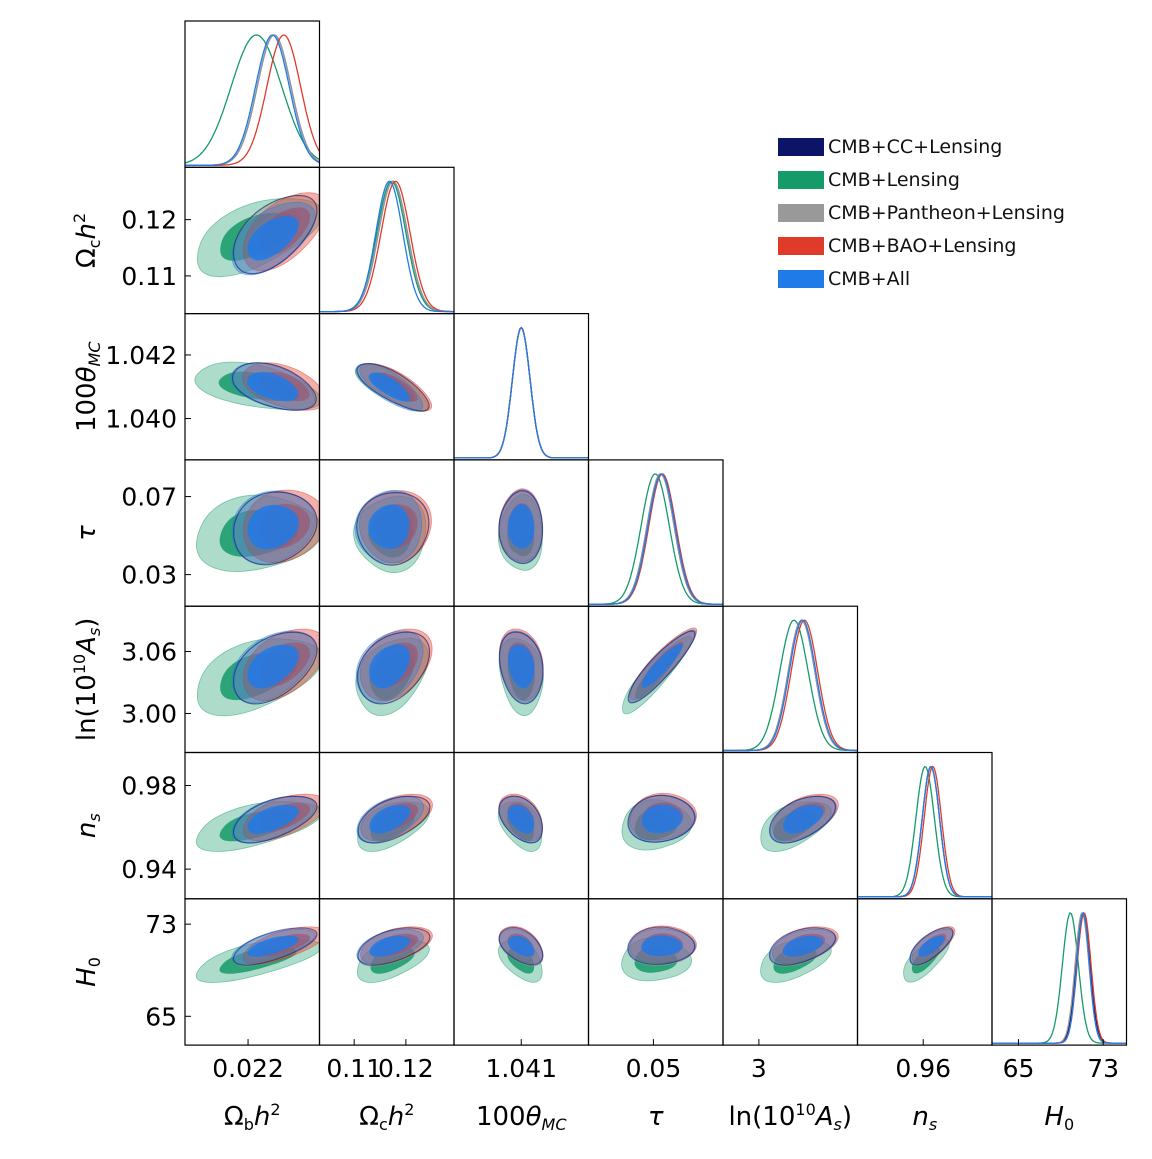  Describe the element at coordinates (521, 1118) in the screenshot. I see `x-axis-label: 100θMC` at that location.